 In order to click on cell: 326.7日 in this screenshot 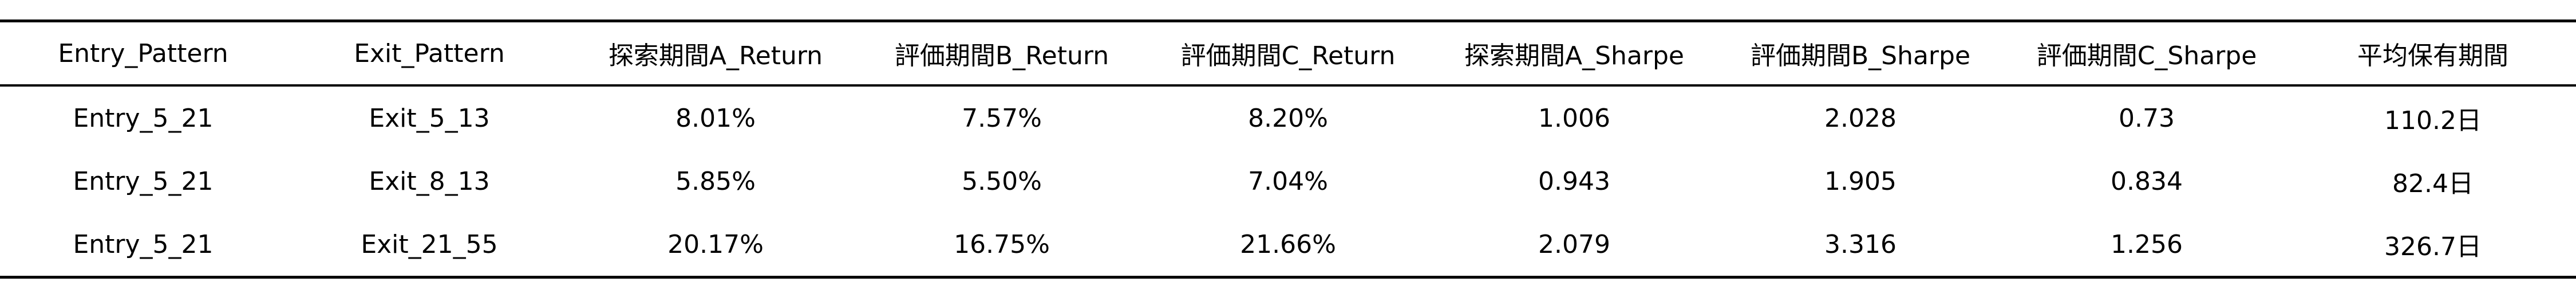, I will do `click(2433, 246)`.